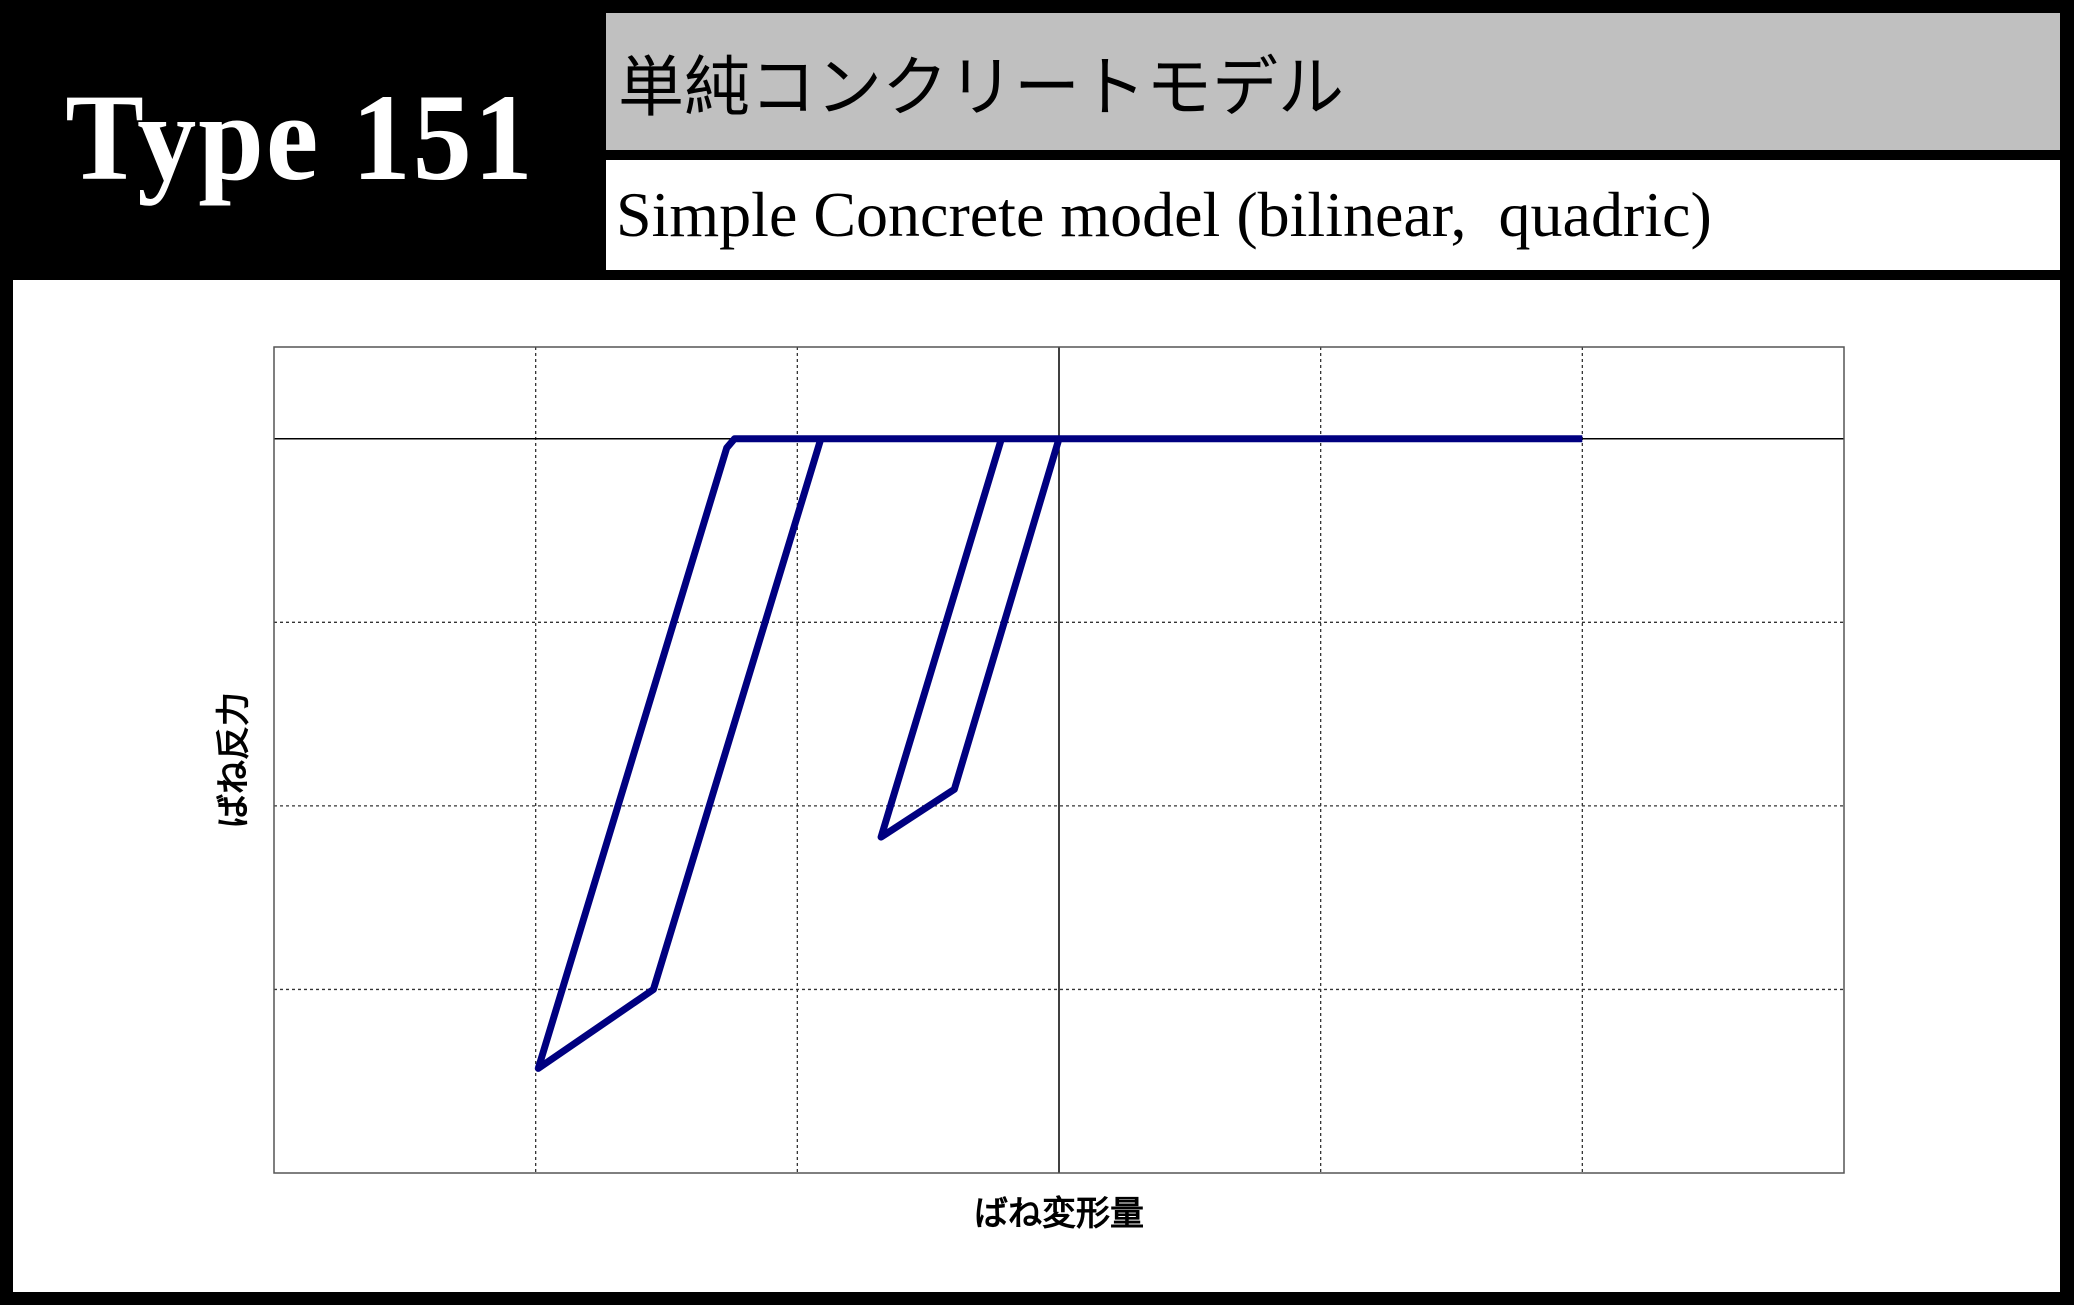 This screenshot has width=2074, height=1305. What do you see at coordinates (981, 87) in the screenshot?
I see `japanese-title: 単純コンクリートモデル` at bounding box center [981, 87].